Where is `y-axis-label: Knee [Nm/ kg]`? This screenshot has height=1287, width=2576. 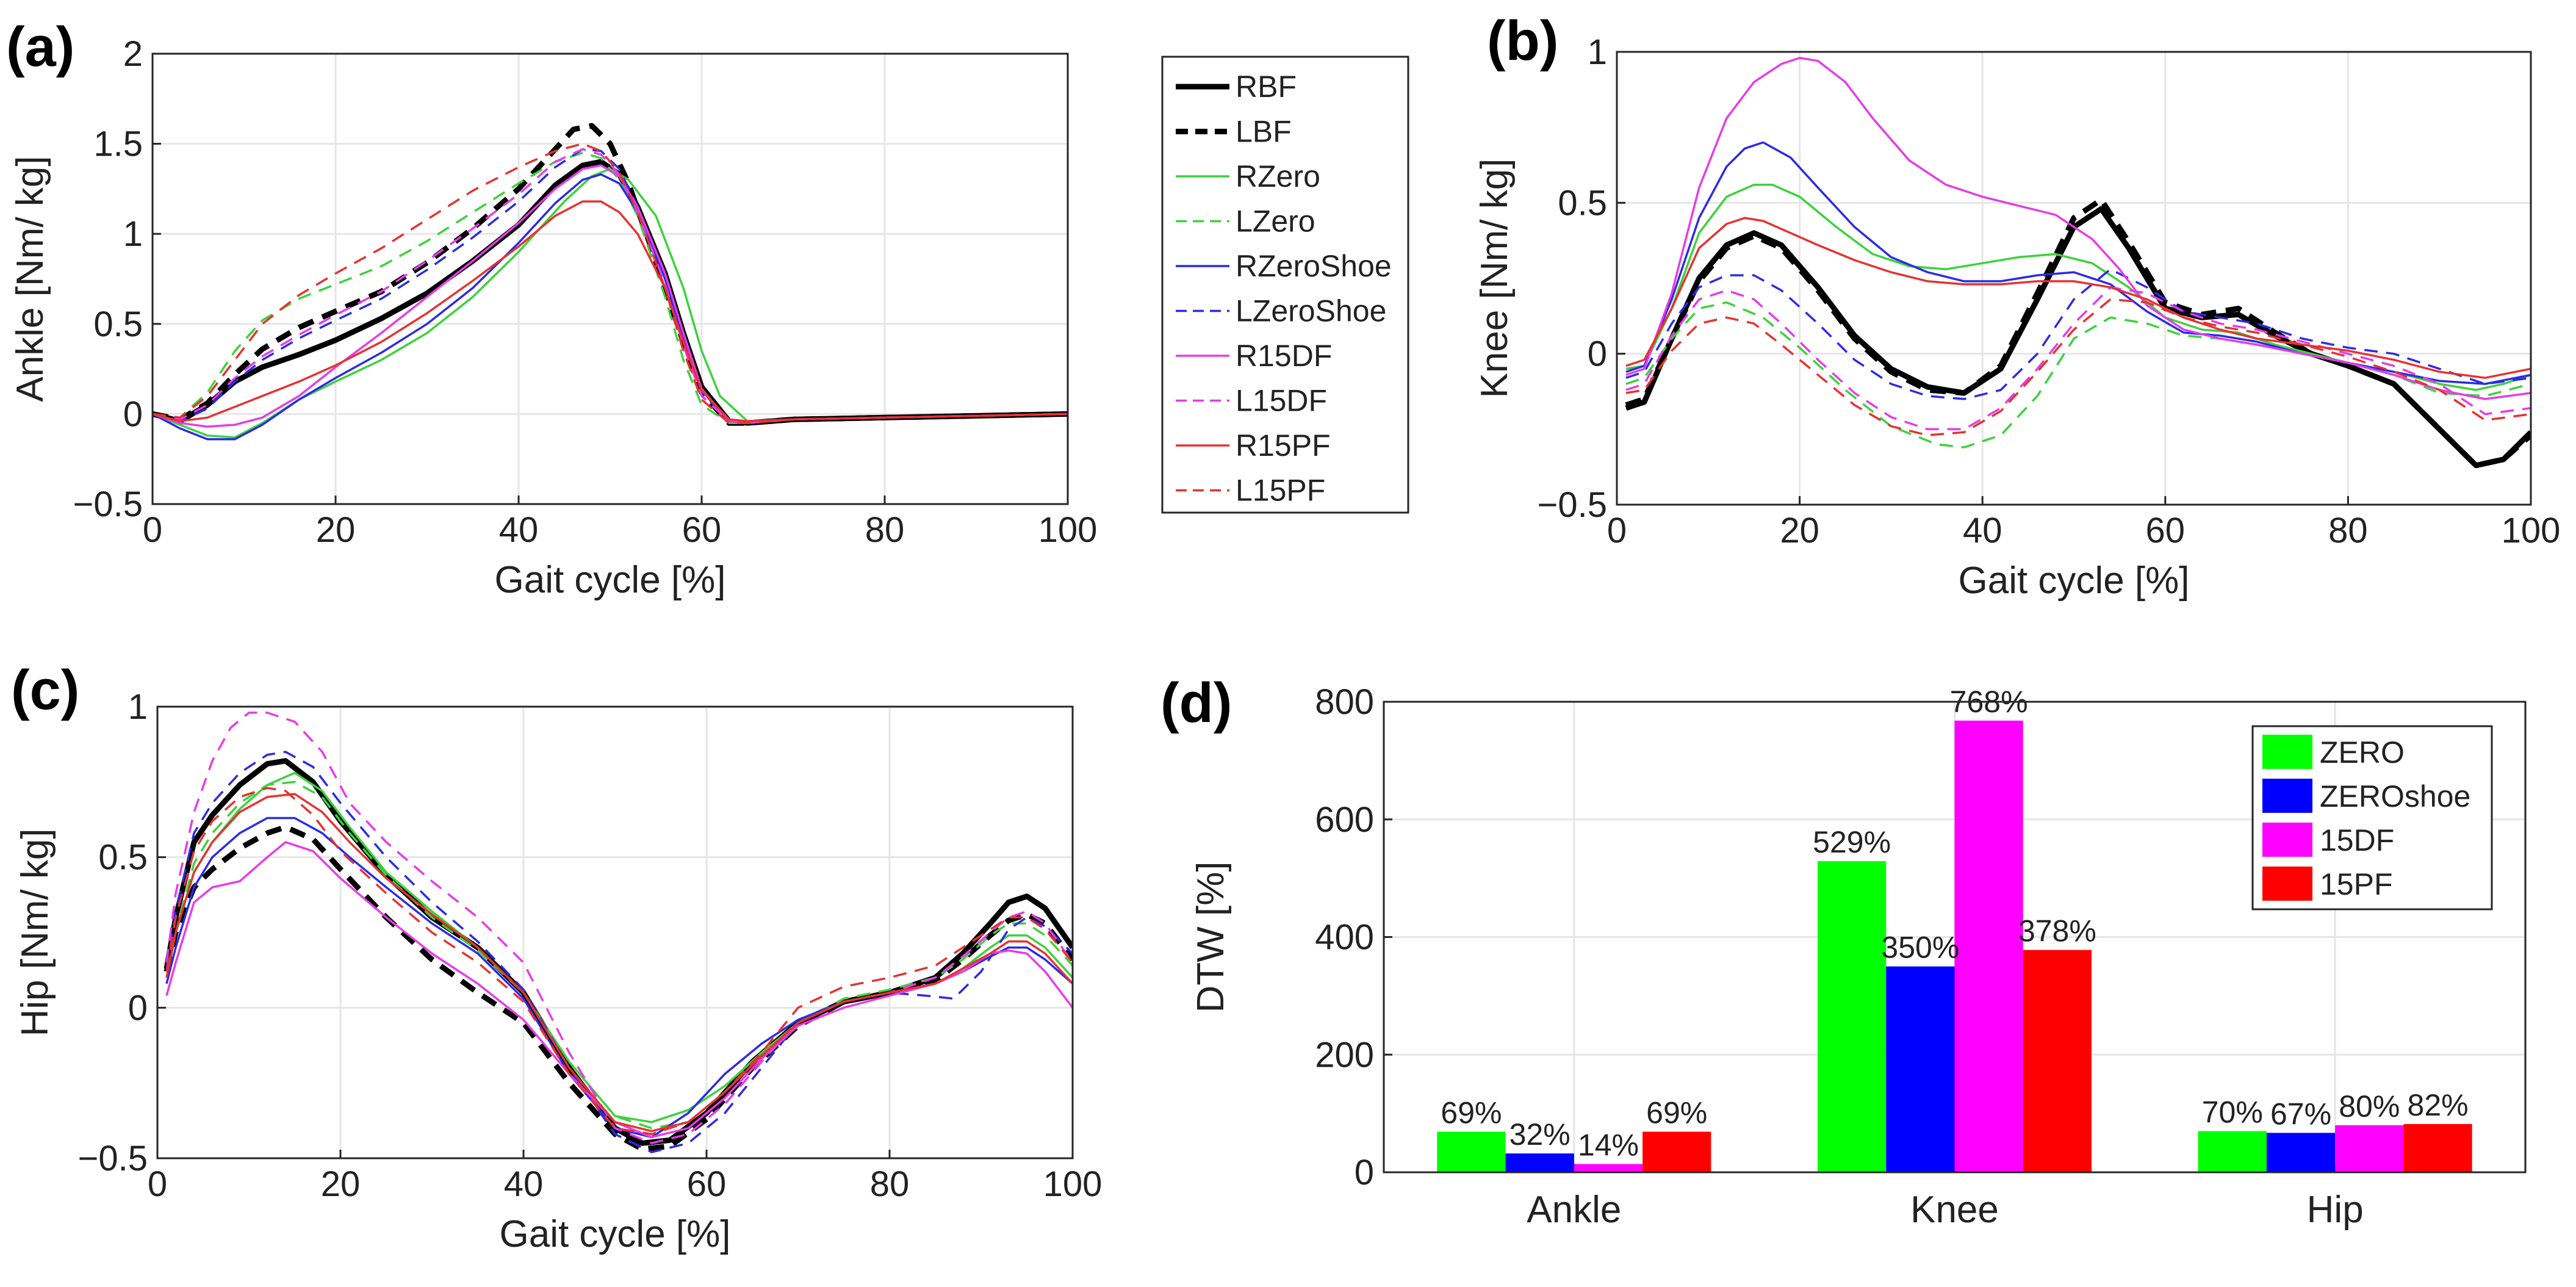 y-axis-label: Knee [Nm/ kg] is located at coordinates (1494, 278).